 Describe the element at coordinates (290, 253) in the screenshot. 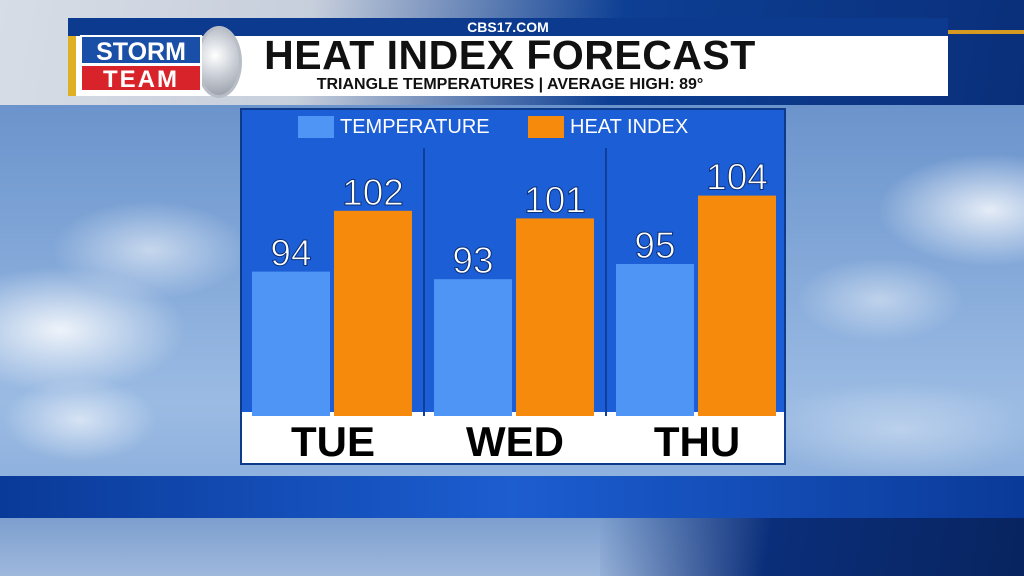

I see `temperature-value-tue: 94` at that location.